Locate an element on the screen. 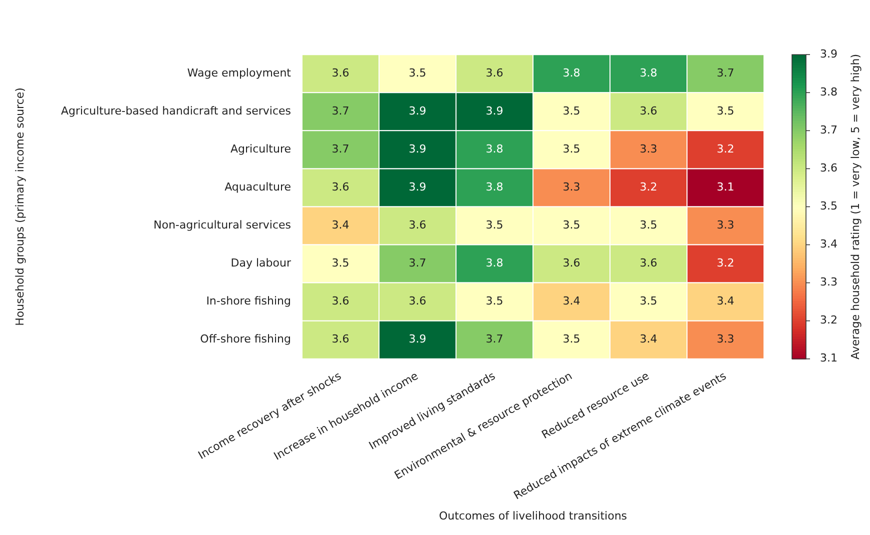  y-tick-label: In-shore fishing is located at coordinates (248, 301).